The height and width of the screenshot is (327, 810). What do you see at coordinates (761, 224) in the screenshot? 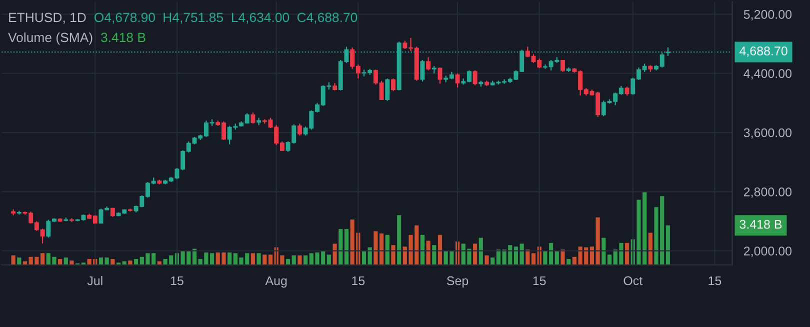
I see `text: 3.418 B` at bounding box center [761, 224].